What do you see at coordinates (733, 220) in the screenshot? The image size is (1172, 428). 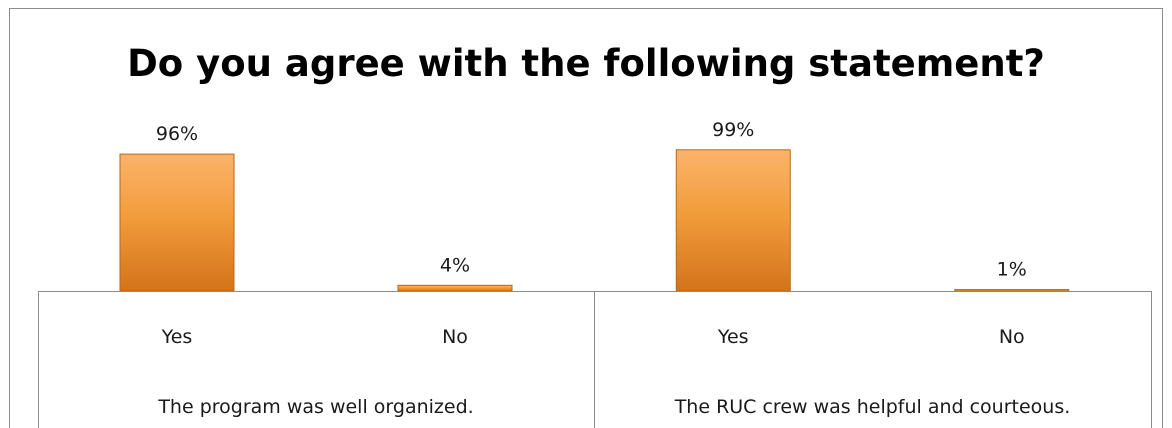 I see `bar-2-yes` at bounding box center [733, 220].